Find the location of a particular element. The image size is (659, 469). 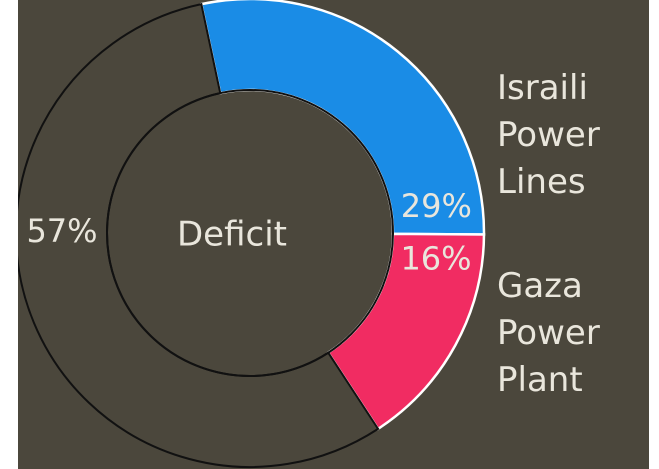

center-label: Deficit is located at coordinates (232, 235).